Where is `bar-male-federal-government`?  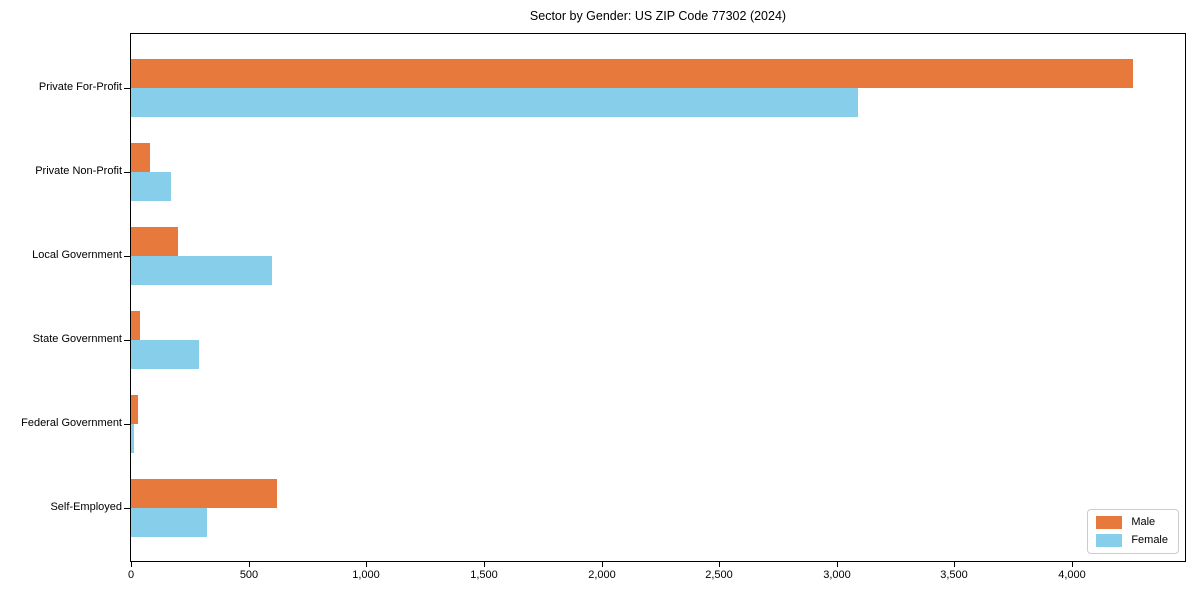 bar-male-federal-government is located at coordinates (135, 409).